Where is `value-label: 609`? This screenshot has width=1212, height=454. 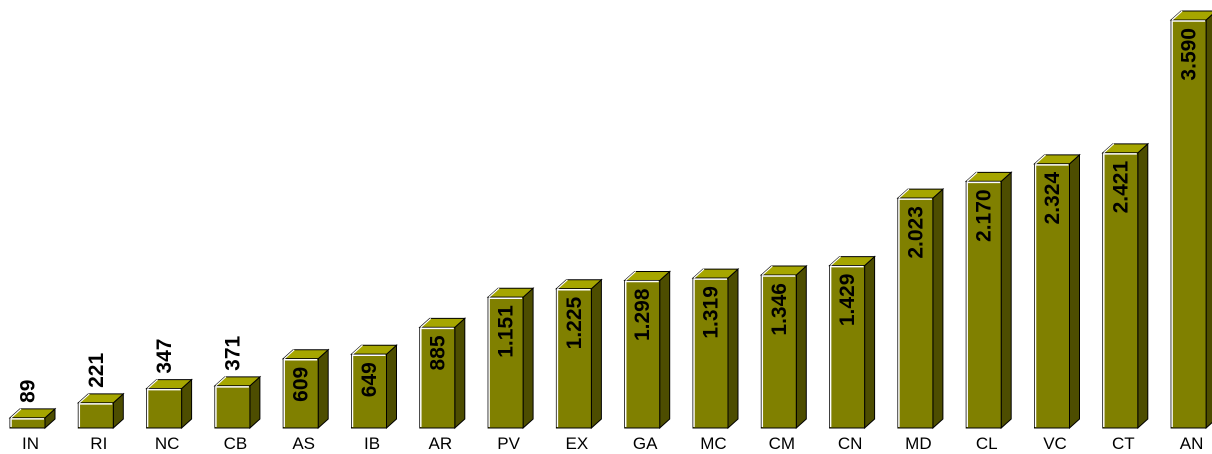 value-label: 609 is located at coordinates (301, 384).